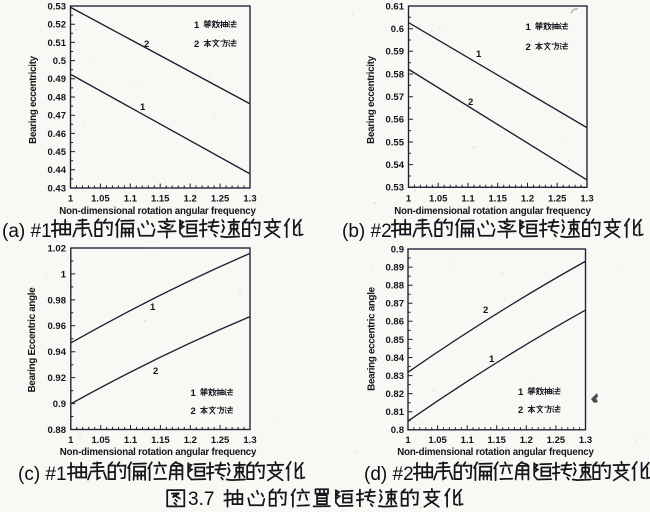 This screenshot has height=512, width=650. I want to click on svg-text: 0.83, so click(395, 376).